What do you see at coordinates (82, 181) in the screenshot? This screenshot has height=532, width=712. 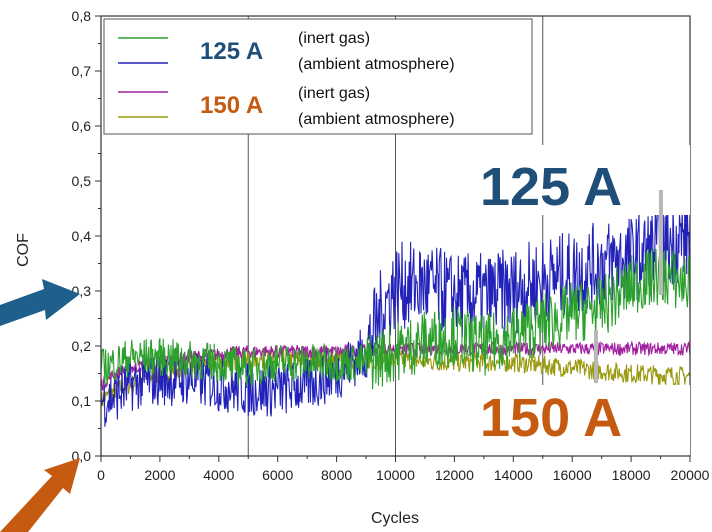 I see `y-tick-label: 0,5` at bounding box center [82, 181].